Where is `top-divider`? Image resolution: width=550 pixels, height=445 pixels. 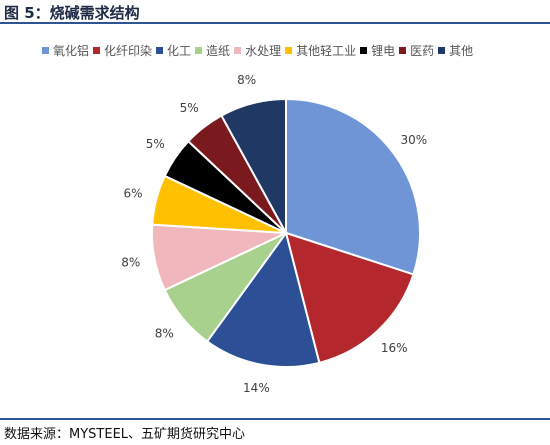 top-divider is located at coordinates (275, 23).